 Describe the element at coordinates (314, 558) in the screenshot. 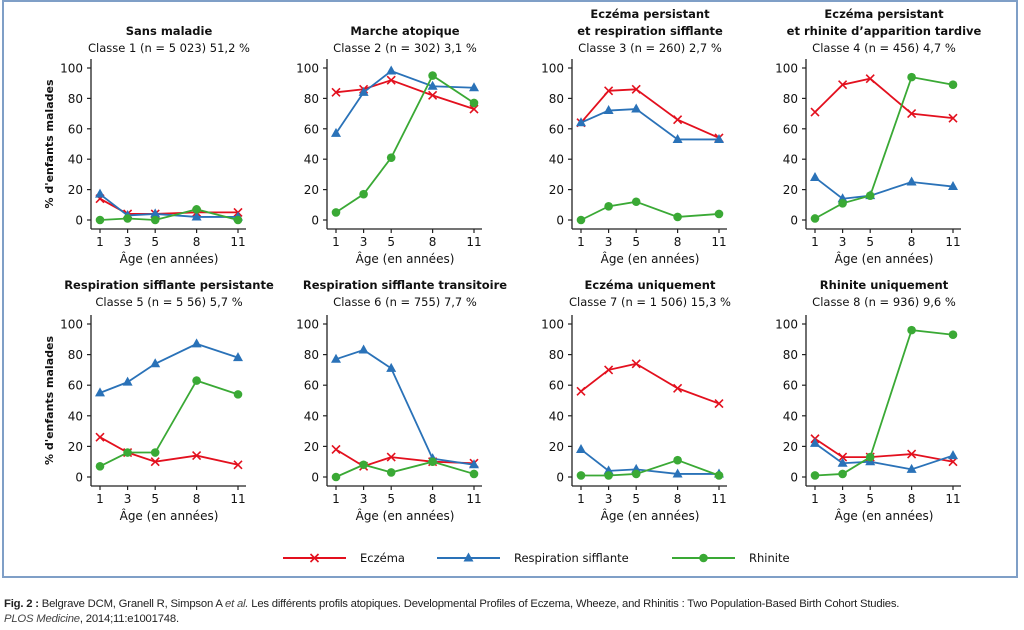

I see `legend-marker` at that location.